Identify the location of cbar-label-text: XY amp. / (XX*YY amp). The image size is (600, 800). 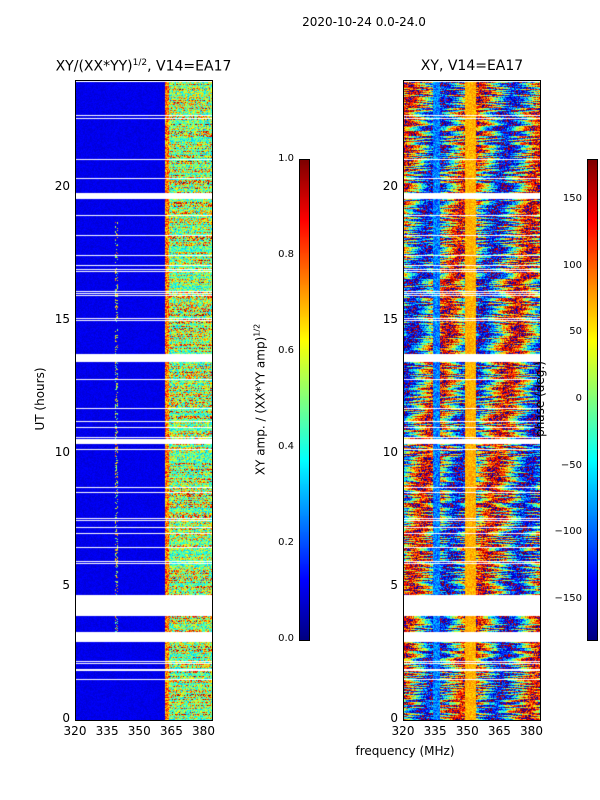
(260, 406).